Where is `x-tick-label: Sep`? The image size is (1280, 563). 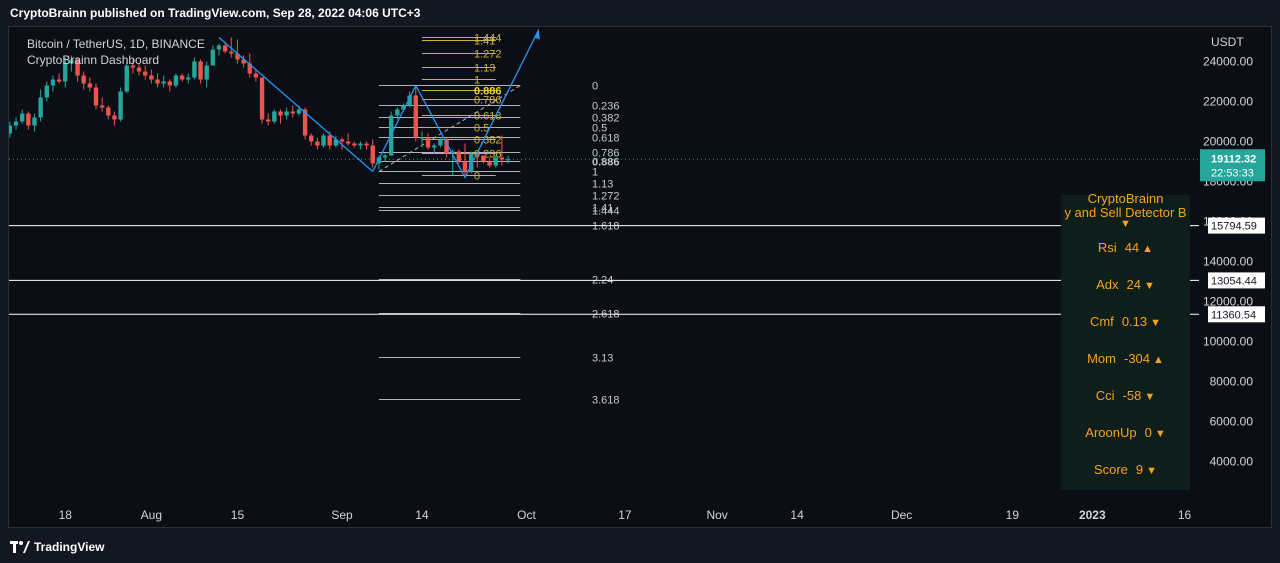 x-tick-label: Sep is located at coordinates (342, 515).